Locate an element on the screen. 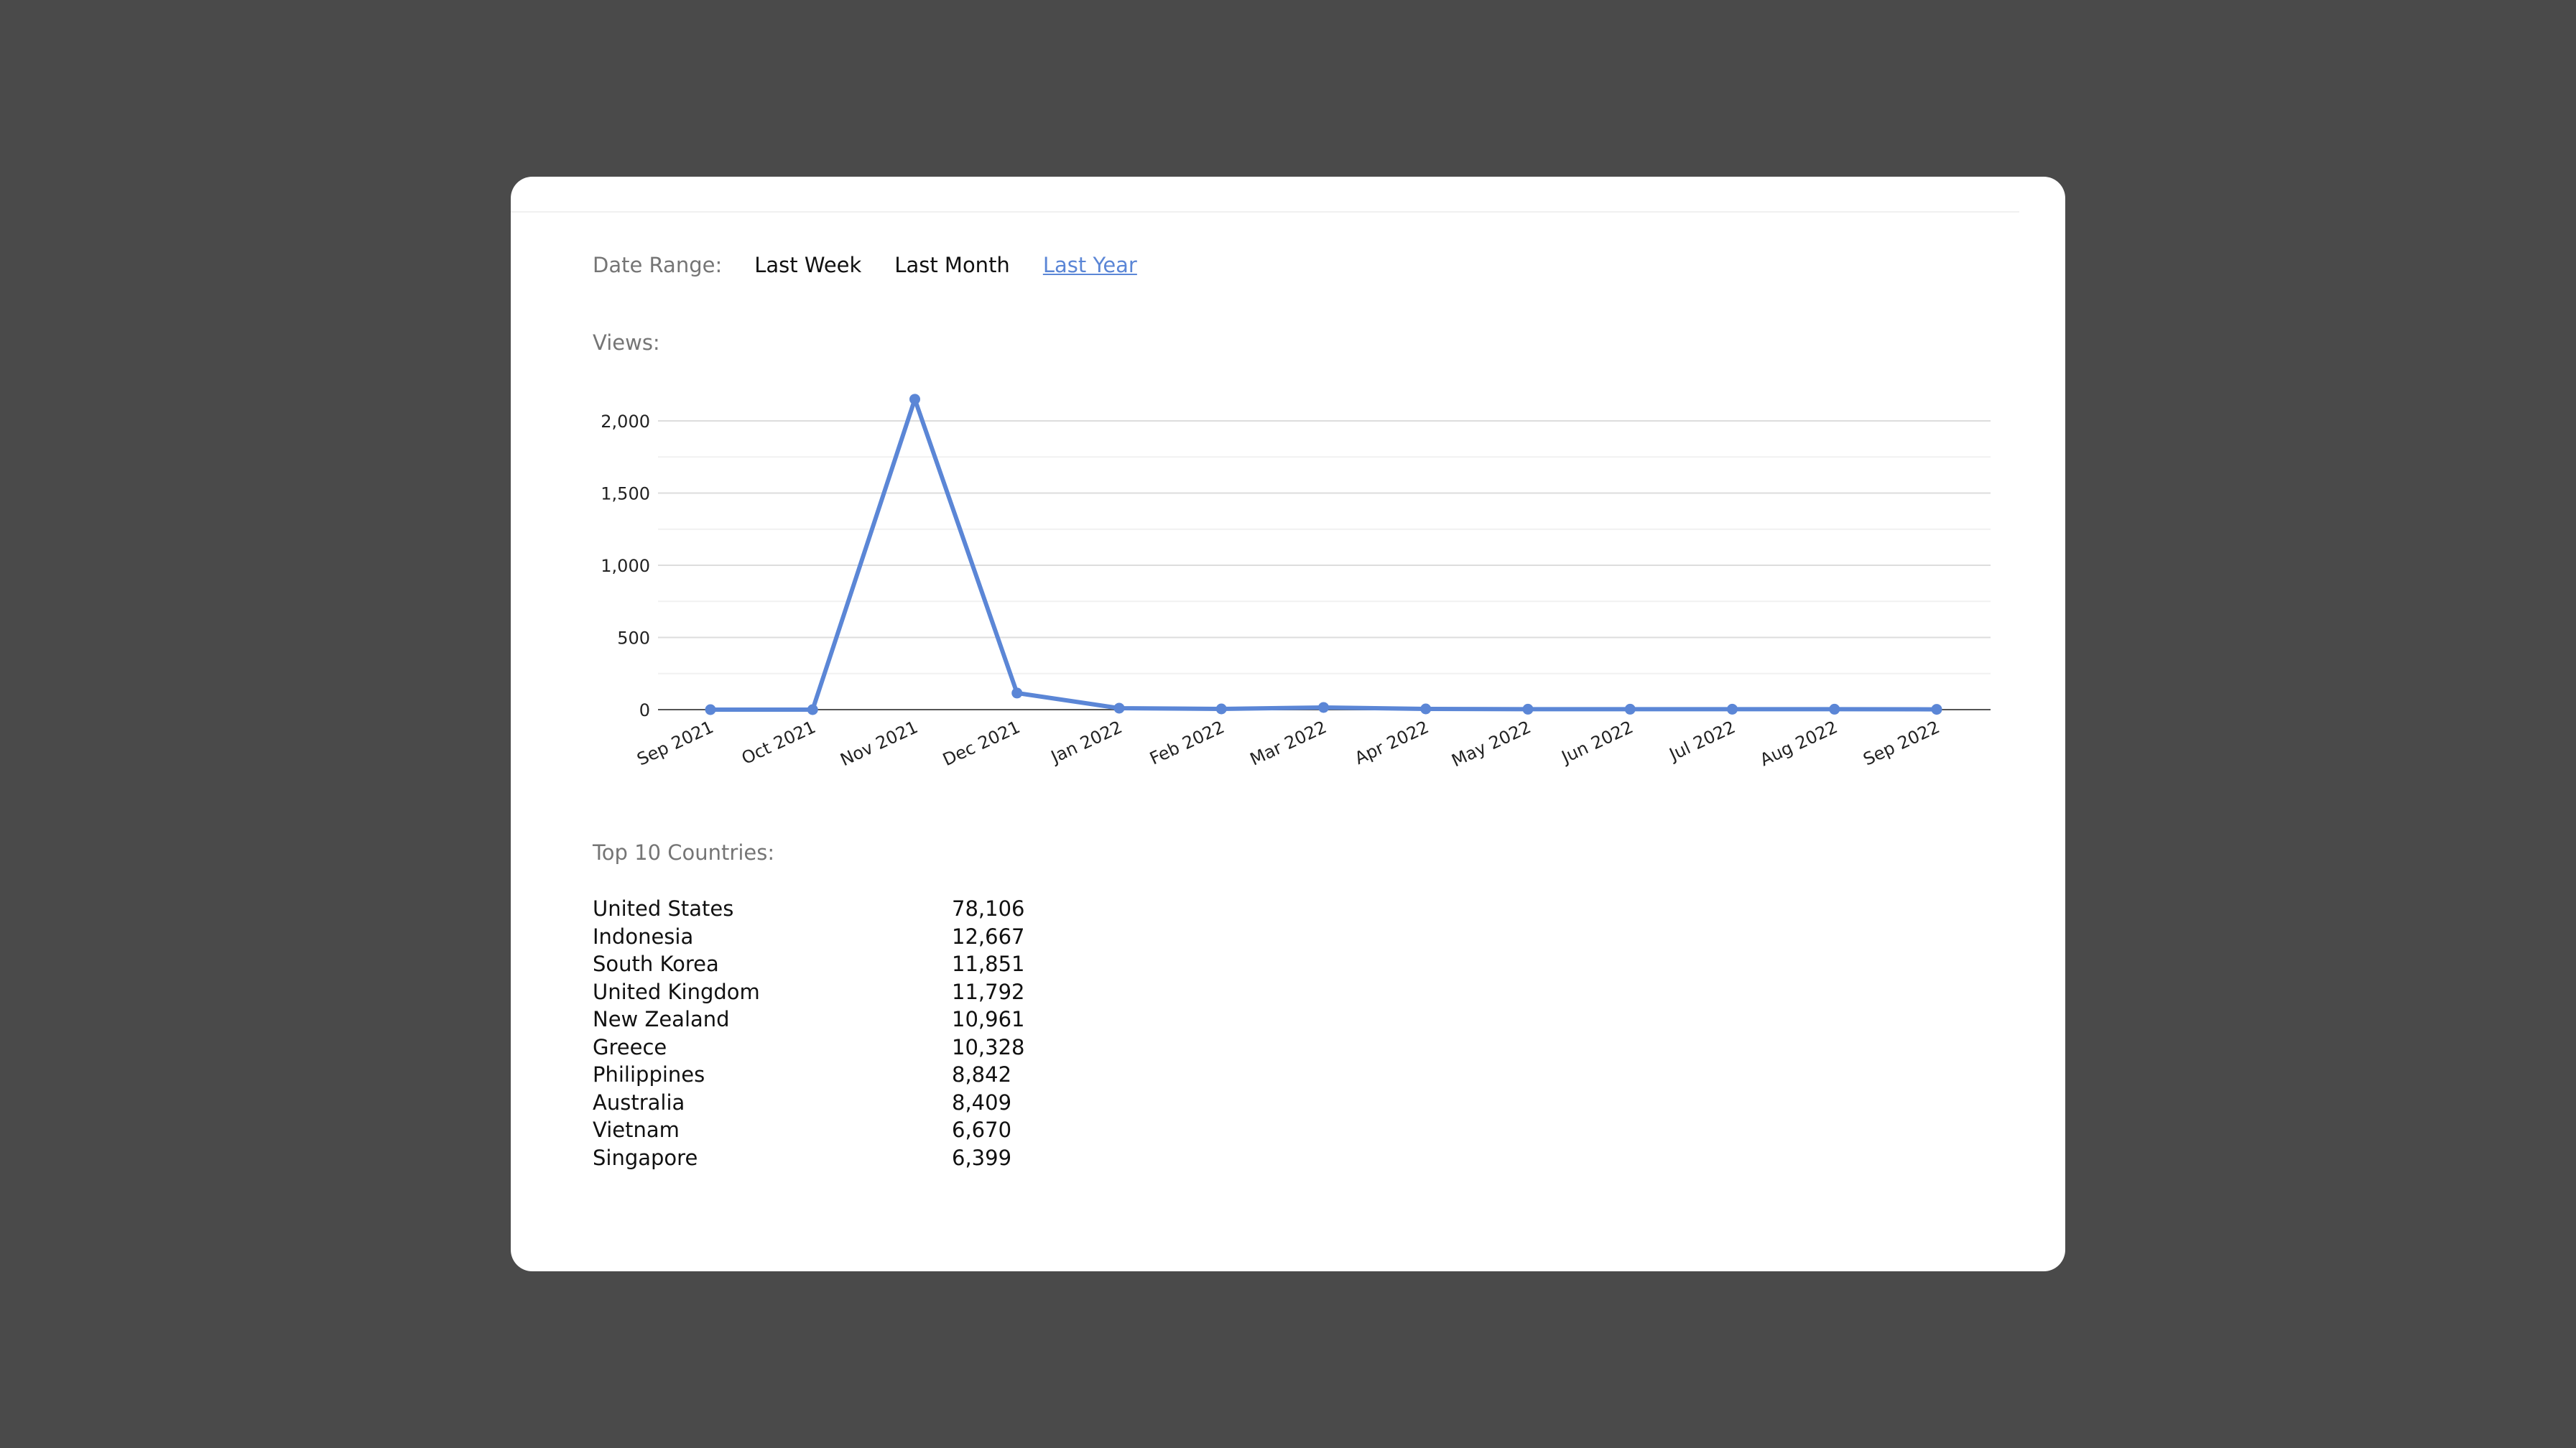  range-option-last-week: Last Week is located at coordinates (808, 265).